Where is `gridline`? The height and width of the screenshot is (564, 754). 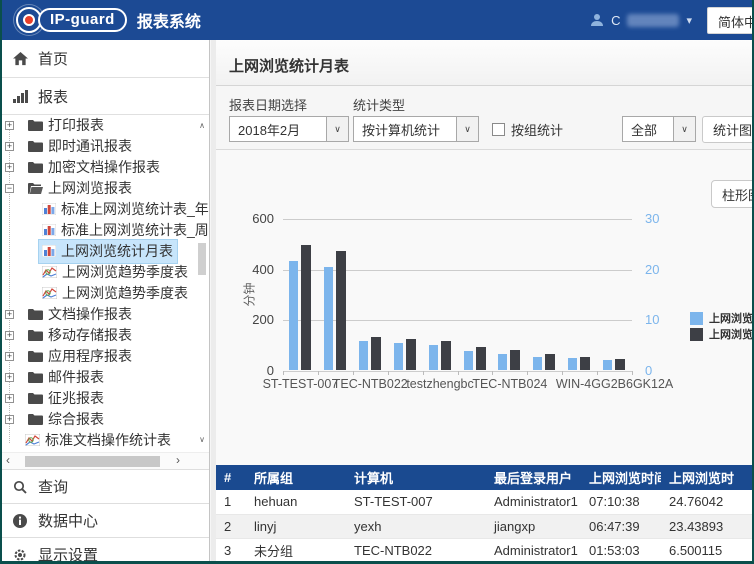 gridline is located at coordinates (457, 321).